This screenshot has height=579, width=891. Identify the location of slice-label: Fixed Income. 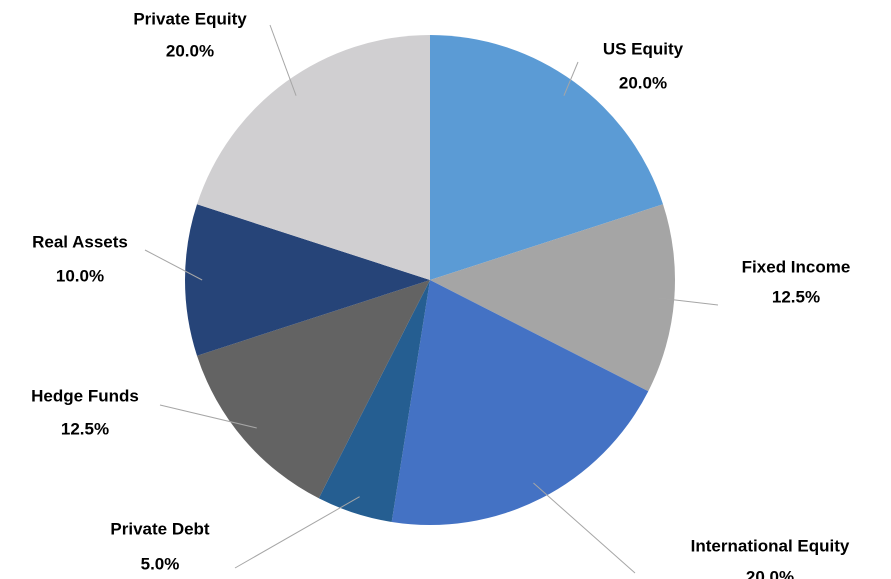
(796, 266).